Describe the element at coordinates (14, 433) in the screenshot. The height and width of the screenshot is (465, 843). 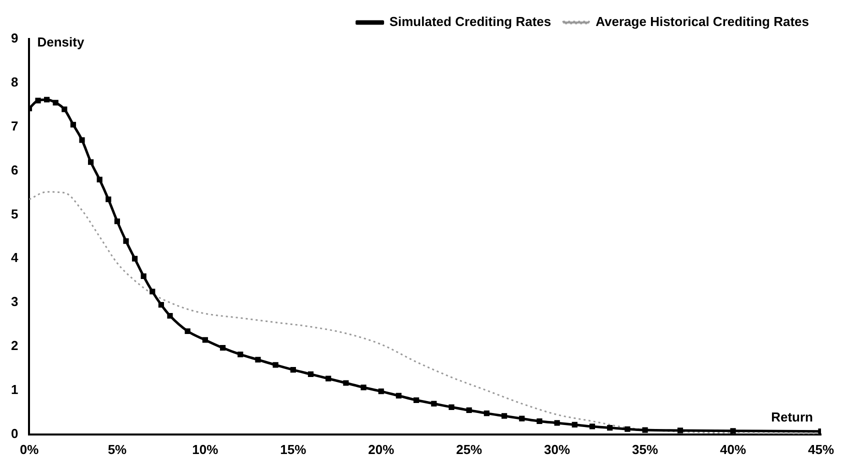
I see `y-tick-label: 0` at that location.